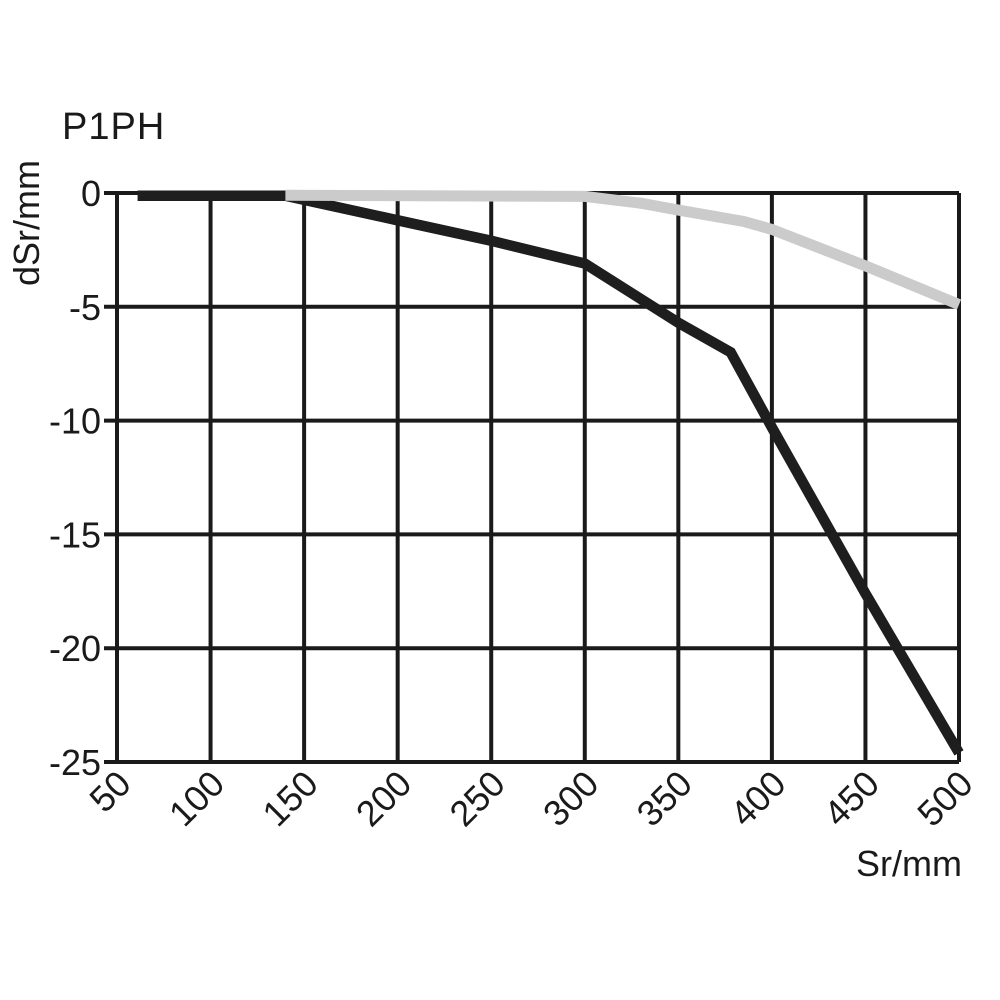 The image size is (1000, 1000). What do you see at coordinates (75, 648) in the screenshot?
I see `y-tick-label: -20` at bounding box center [75, 648].